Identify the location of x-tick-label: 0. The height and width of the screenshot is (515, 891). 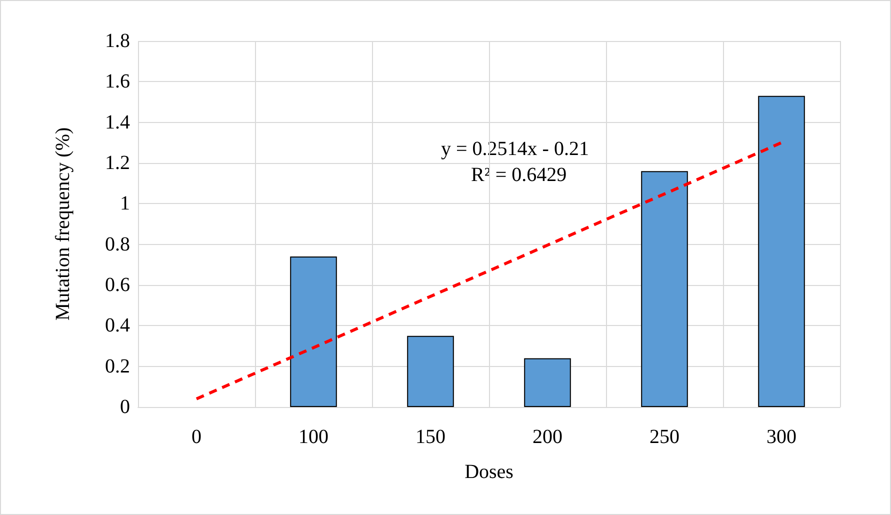
(197, 437).